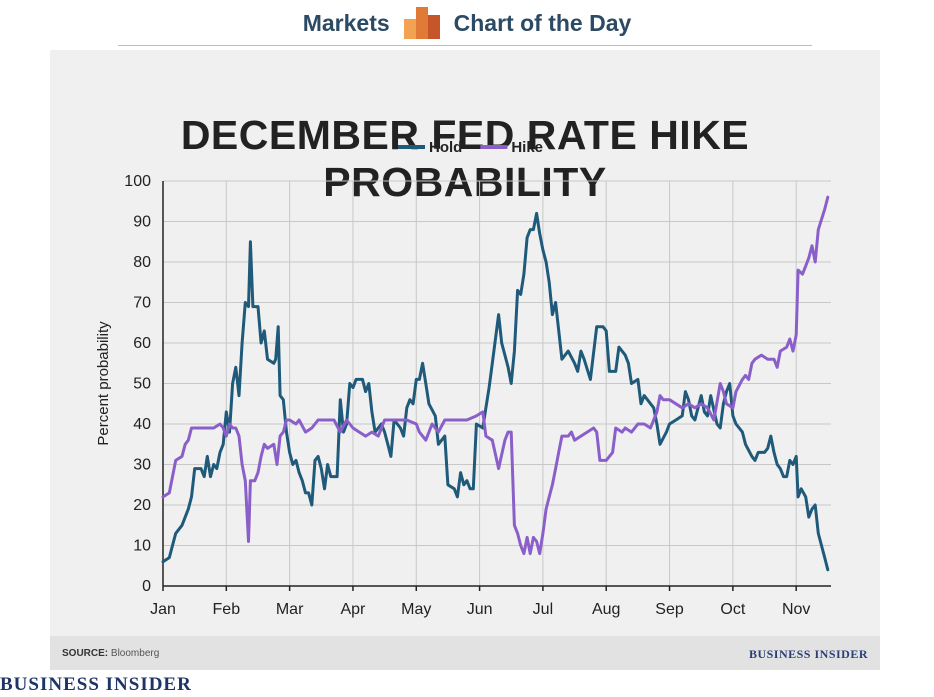 The image size is (934, 697). Describe the element at coordinates (142, 384) in the screenshot. I see `y-tick-label: 50` at that location.